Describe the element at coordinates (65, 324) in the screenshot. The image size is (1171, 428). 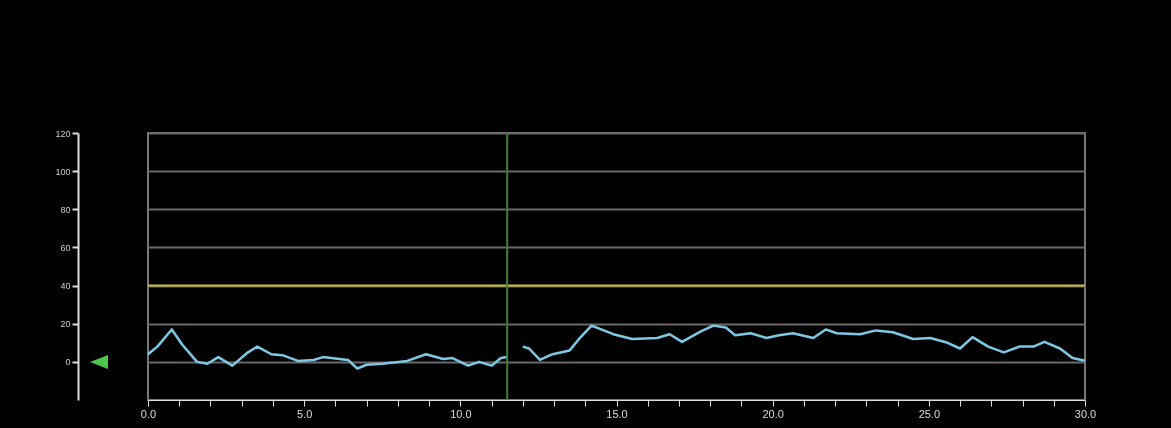
I see `y-tick-label: 20` at that location.